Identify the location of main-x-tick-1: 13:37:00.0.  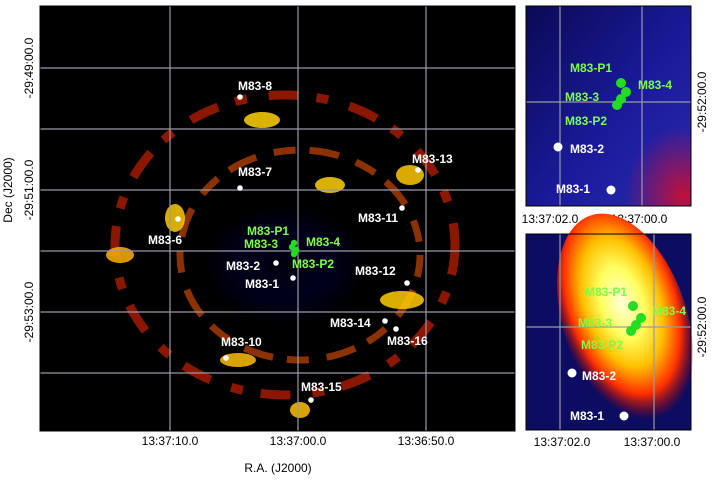
(298, 441).